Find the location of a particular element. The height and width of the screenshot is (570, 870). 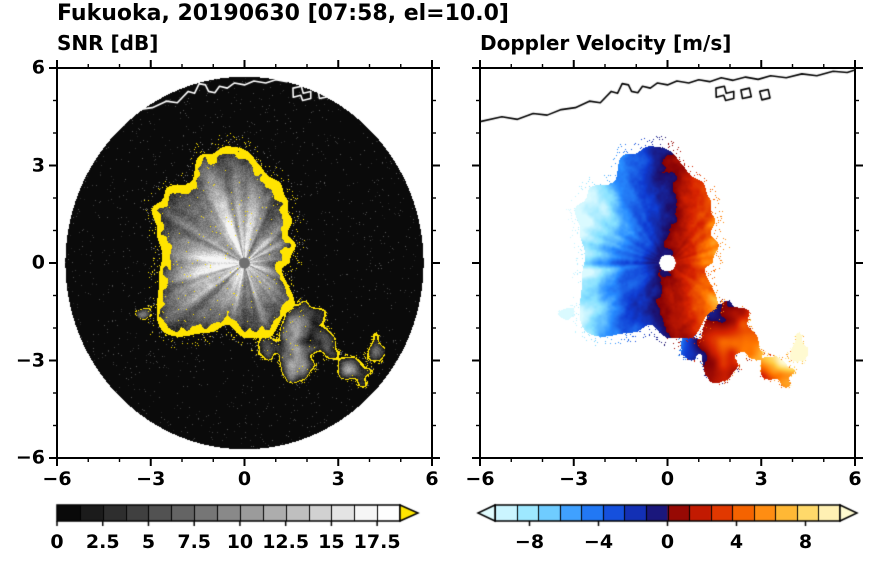

snr-colorbar is located at coordinates (235, 515).